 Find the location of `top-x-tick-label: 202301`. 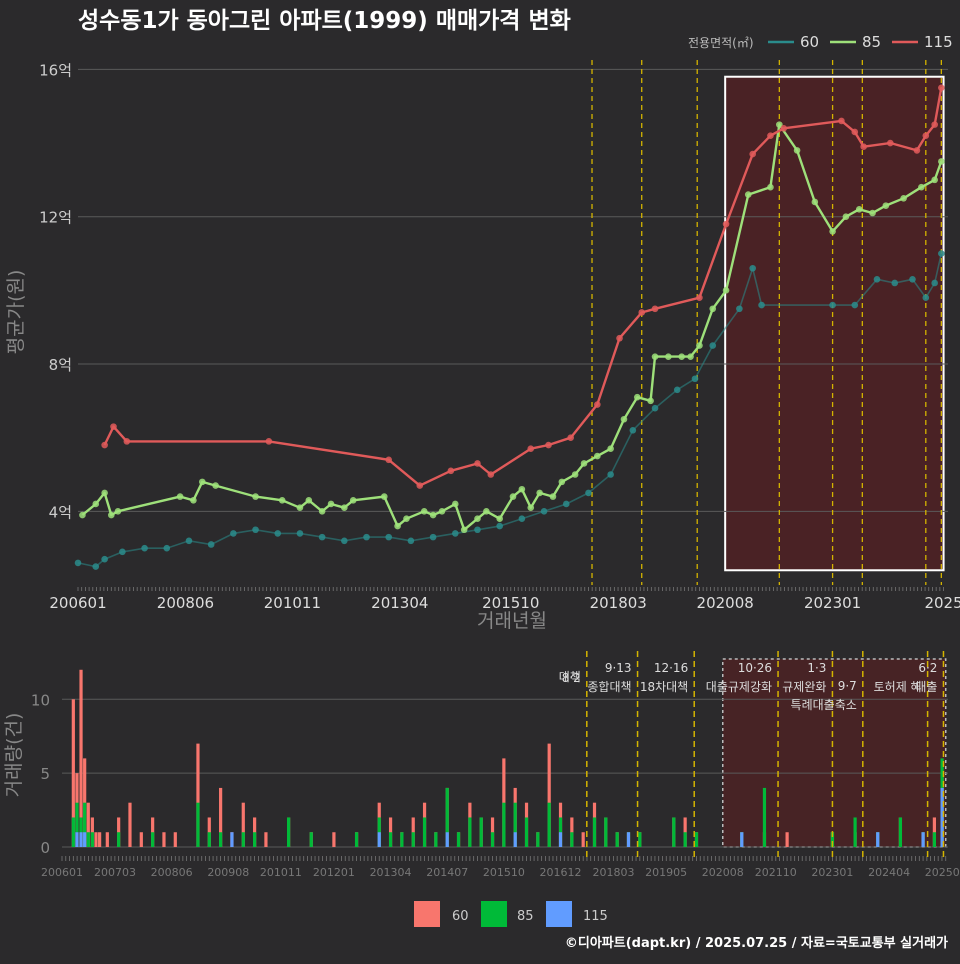

top-x-tick-label: 202301 is located at coordinates (832, 603).